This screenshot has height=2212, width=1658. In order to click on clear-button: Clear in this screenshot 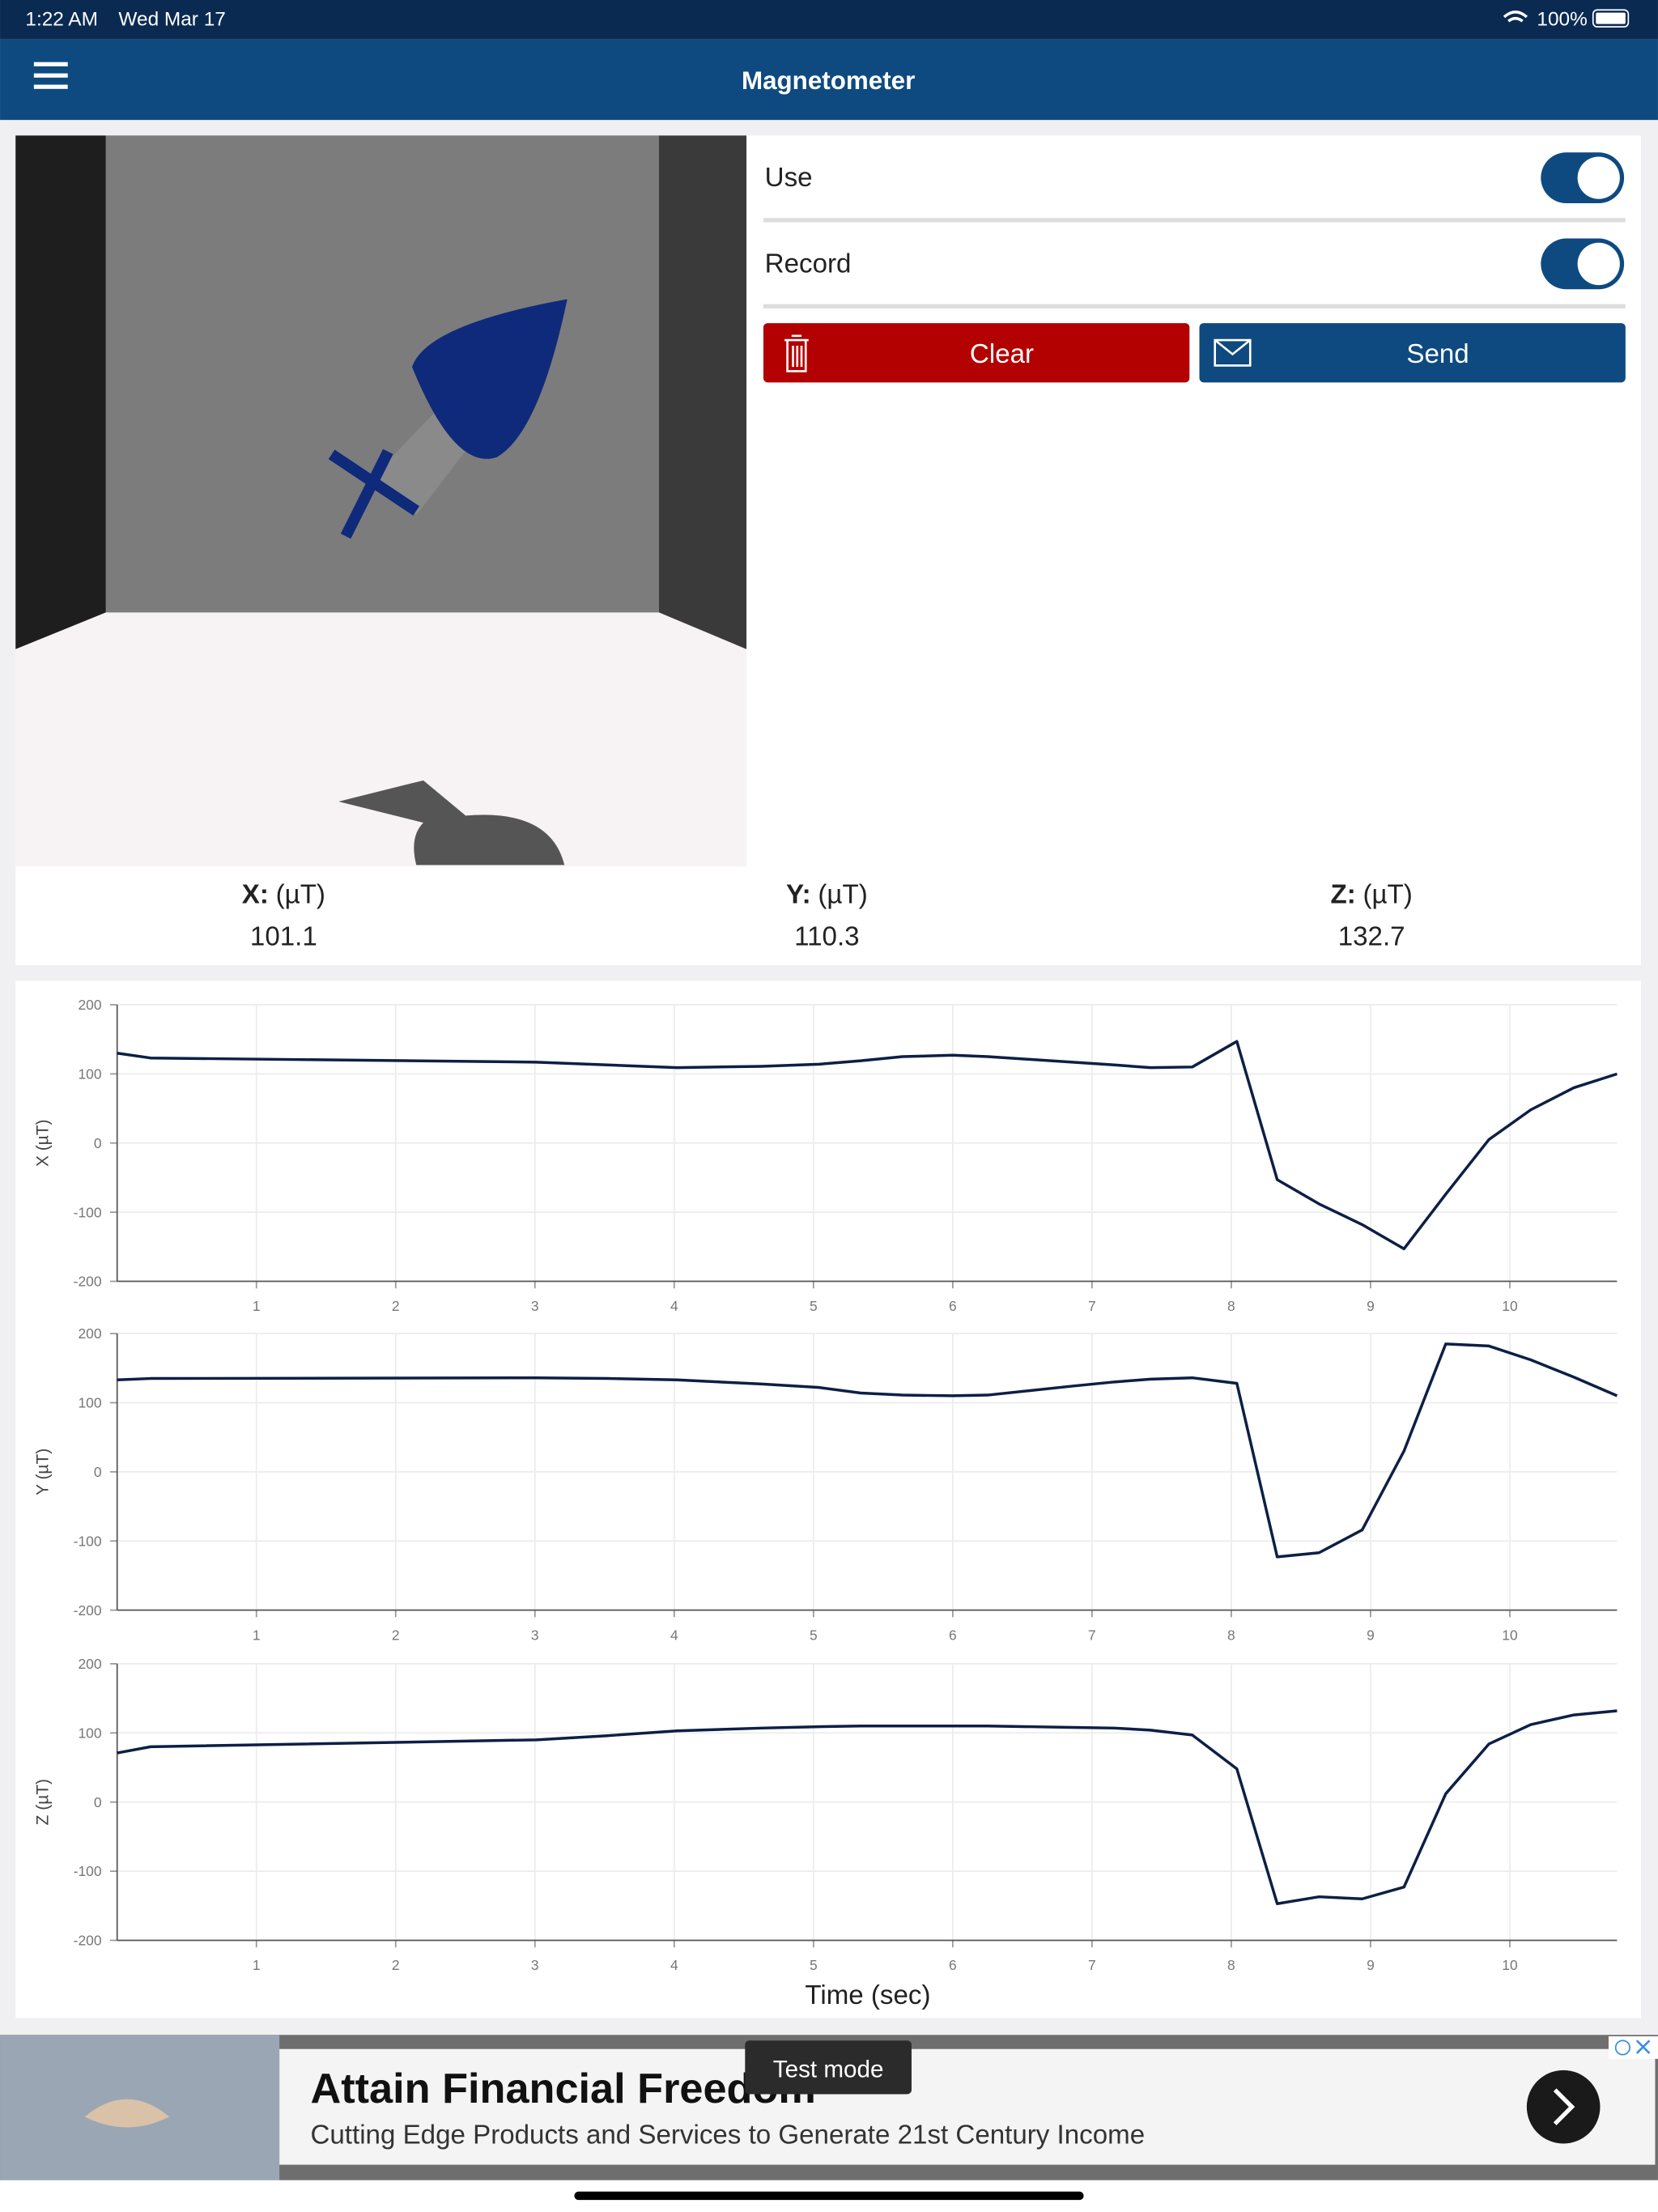, I will do `click(976, 353)`.